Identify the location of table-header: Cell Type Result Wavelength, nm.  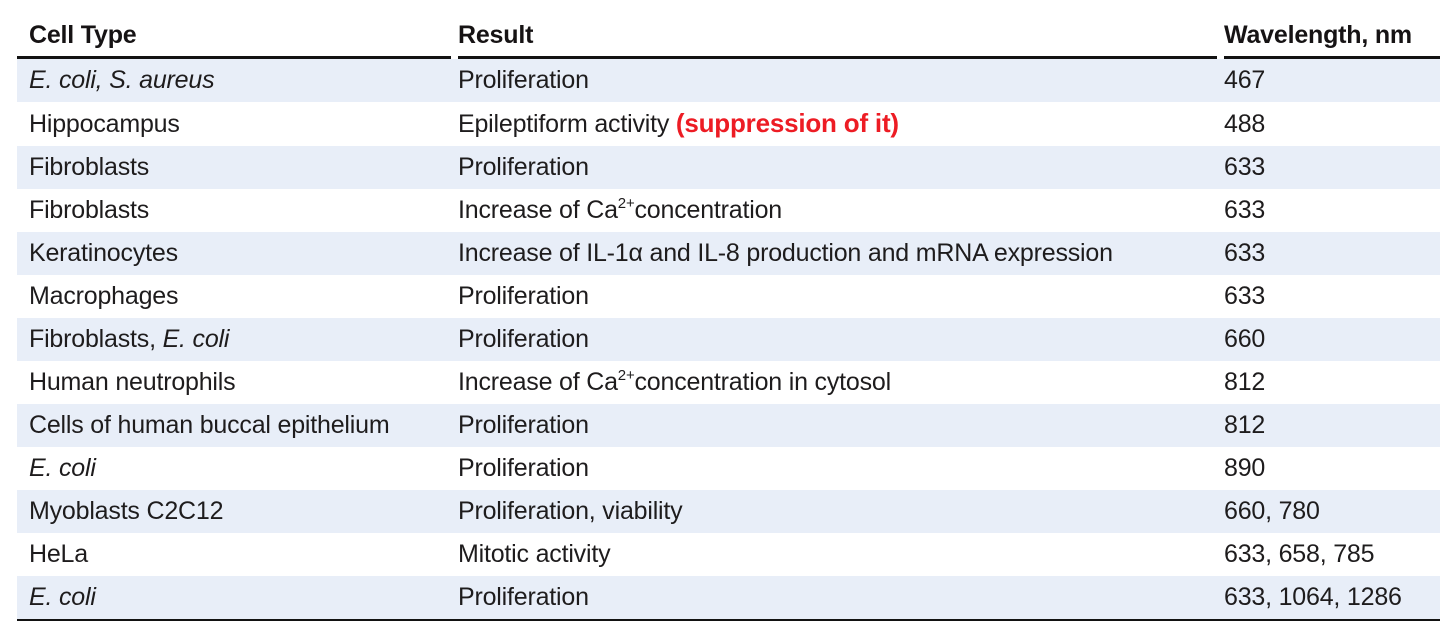
(728, 31).